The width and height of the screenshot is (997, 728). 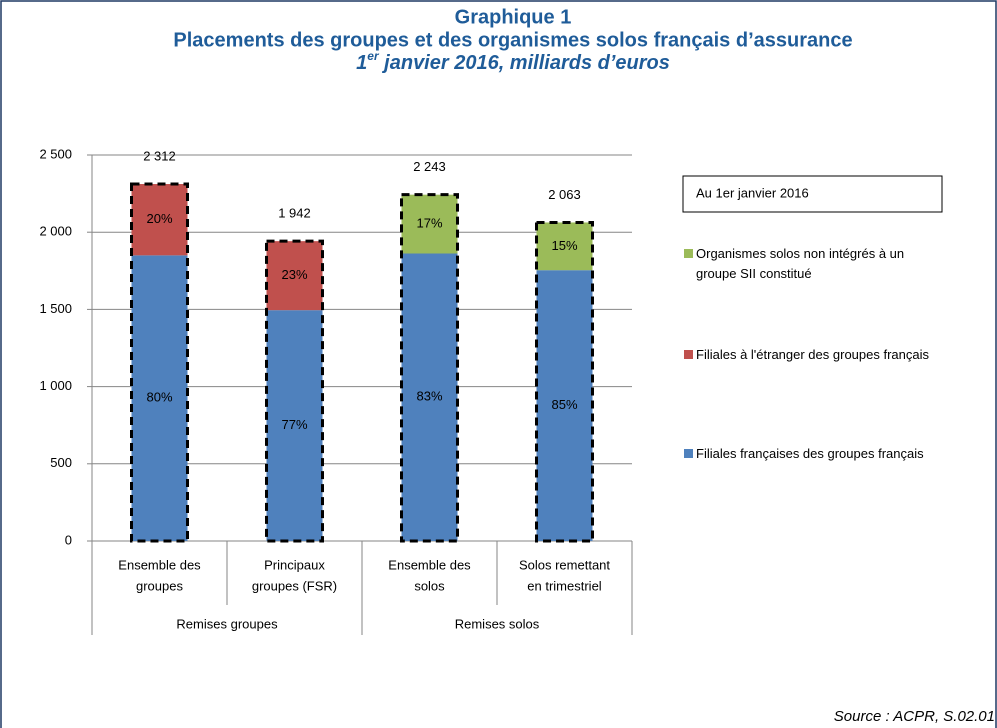 I want to click on total-label: 2 063, so click(x=564, y=194).